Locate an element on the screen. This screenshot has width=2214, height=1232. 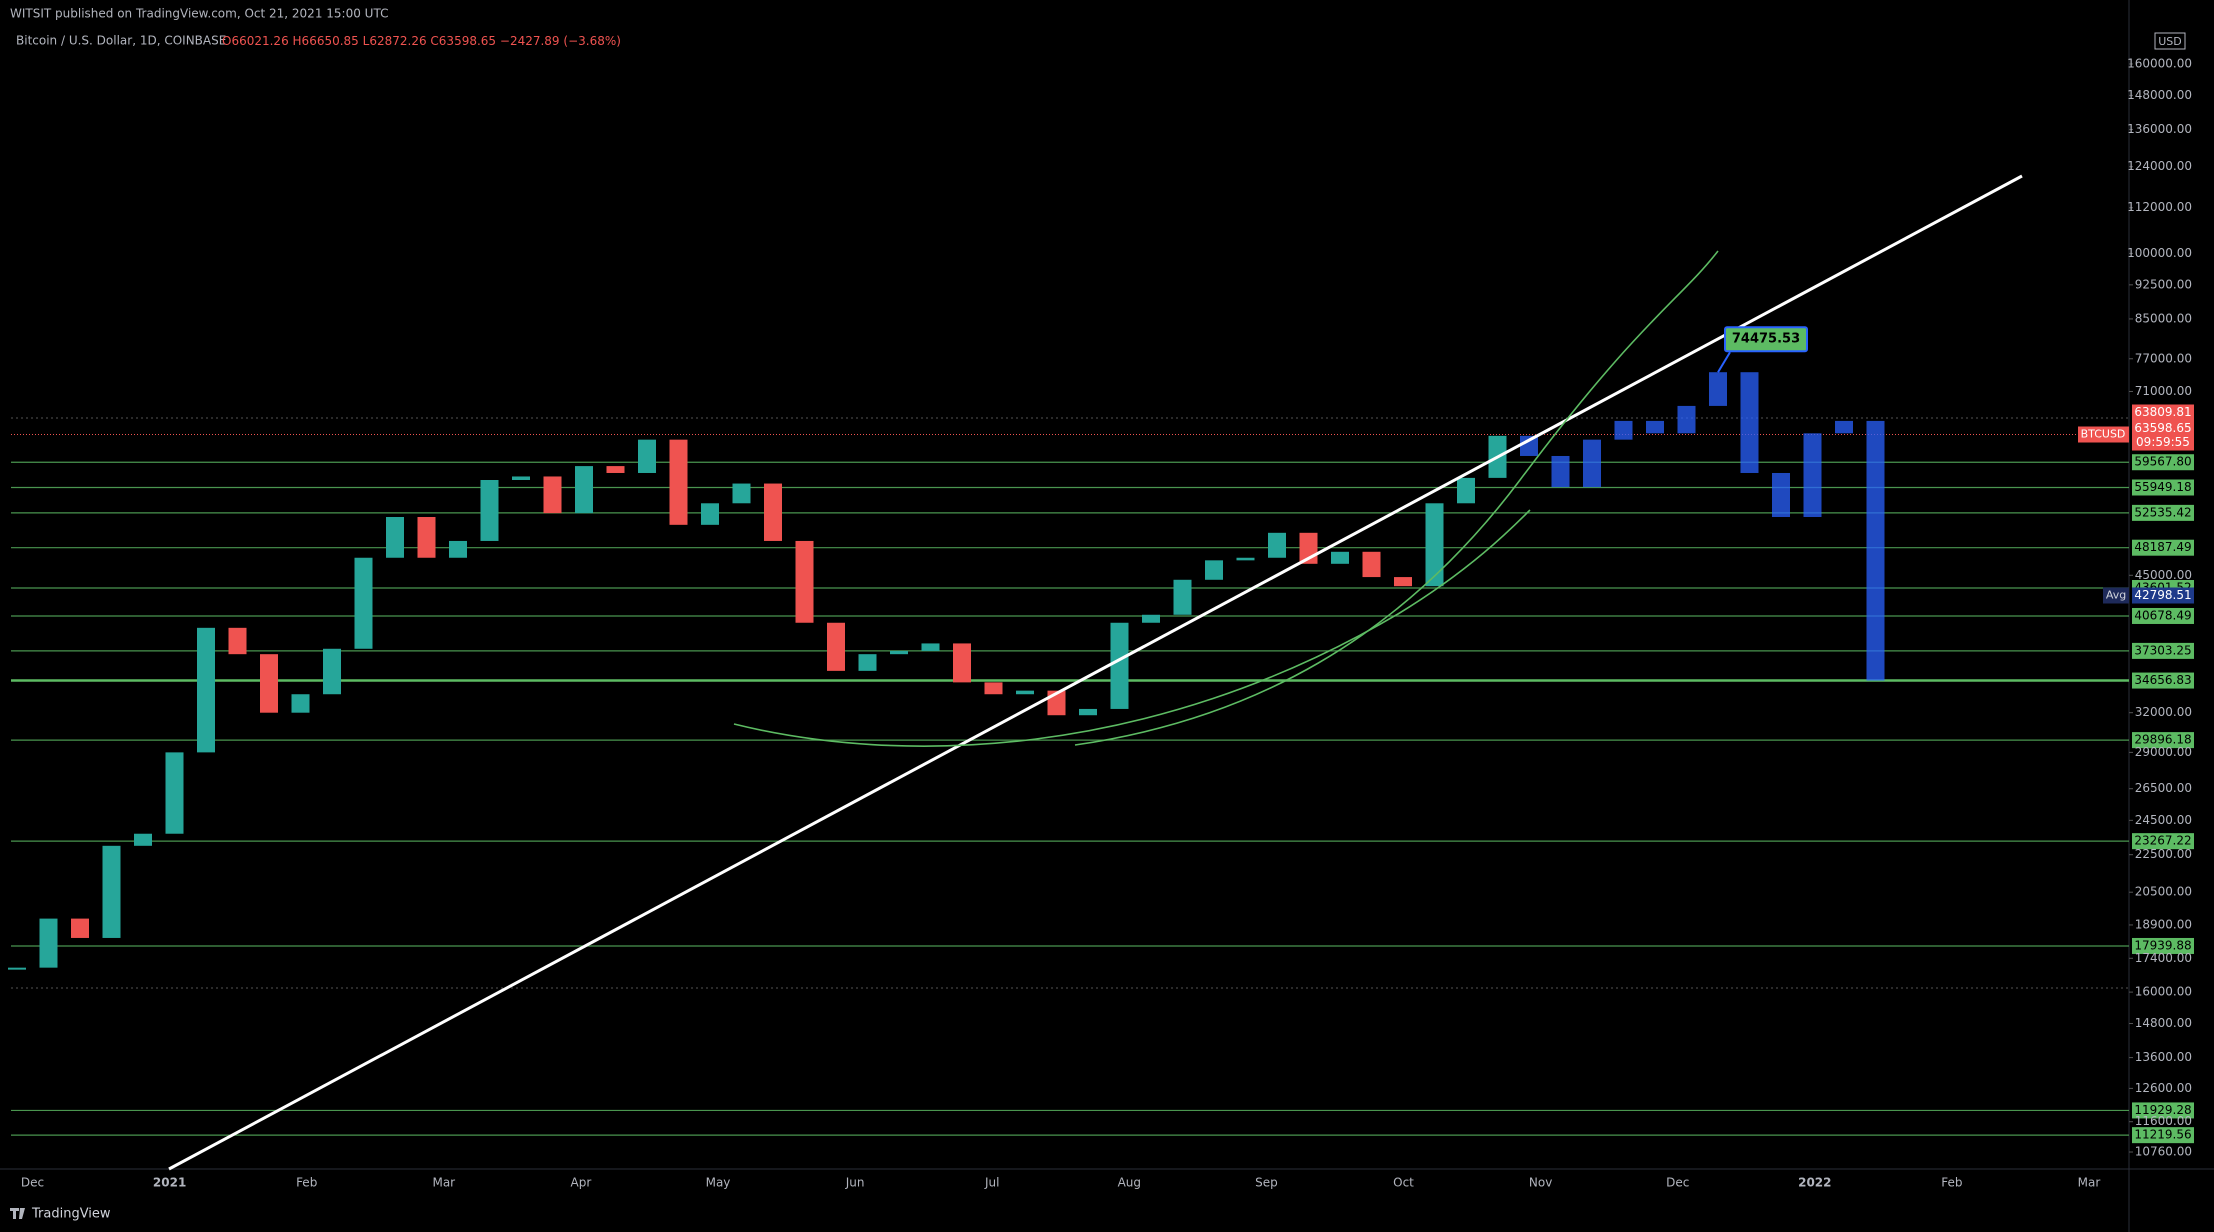
y-tick-label: 17400.00 is located at coordinates (2163, 958).